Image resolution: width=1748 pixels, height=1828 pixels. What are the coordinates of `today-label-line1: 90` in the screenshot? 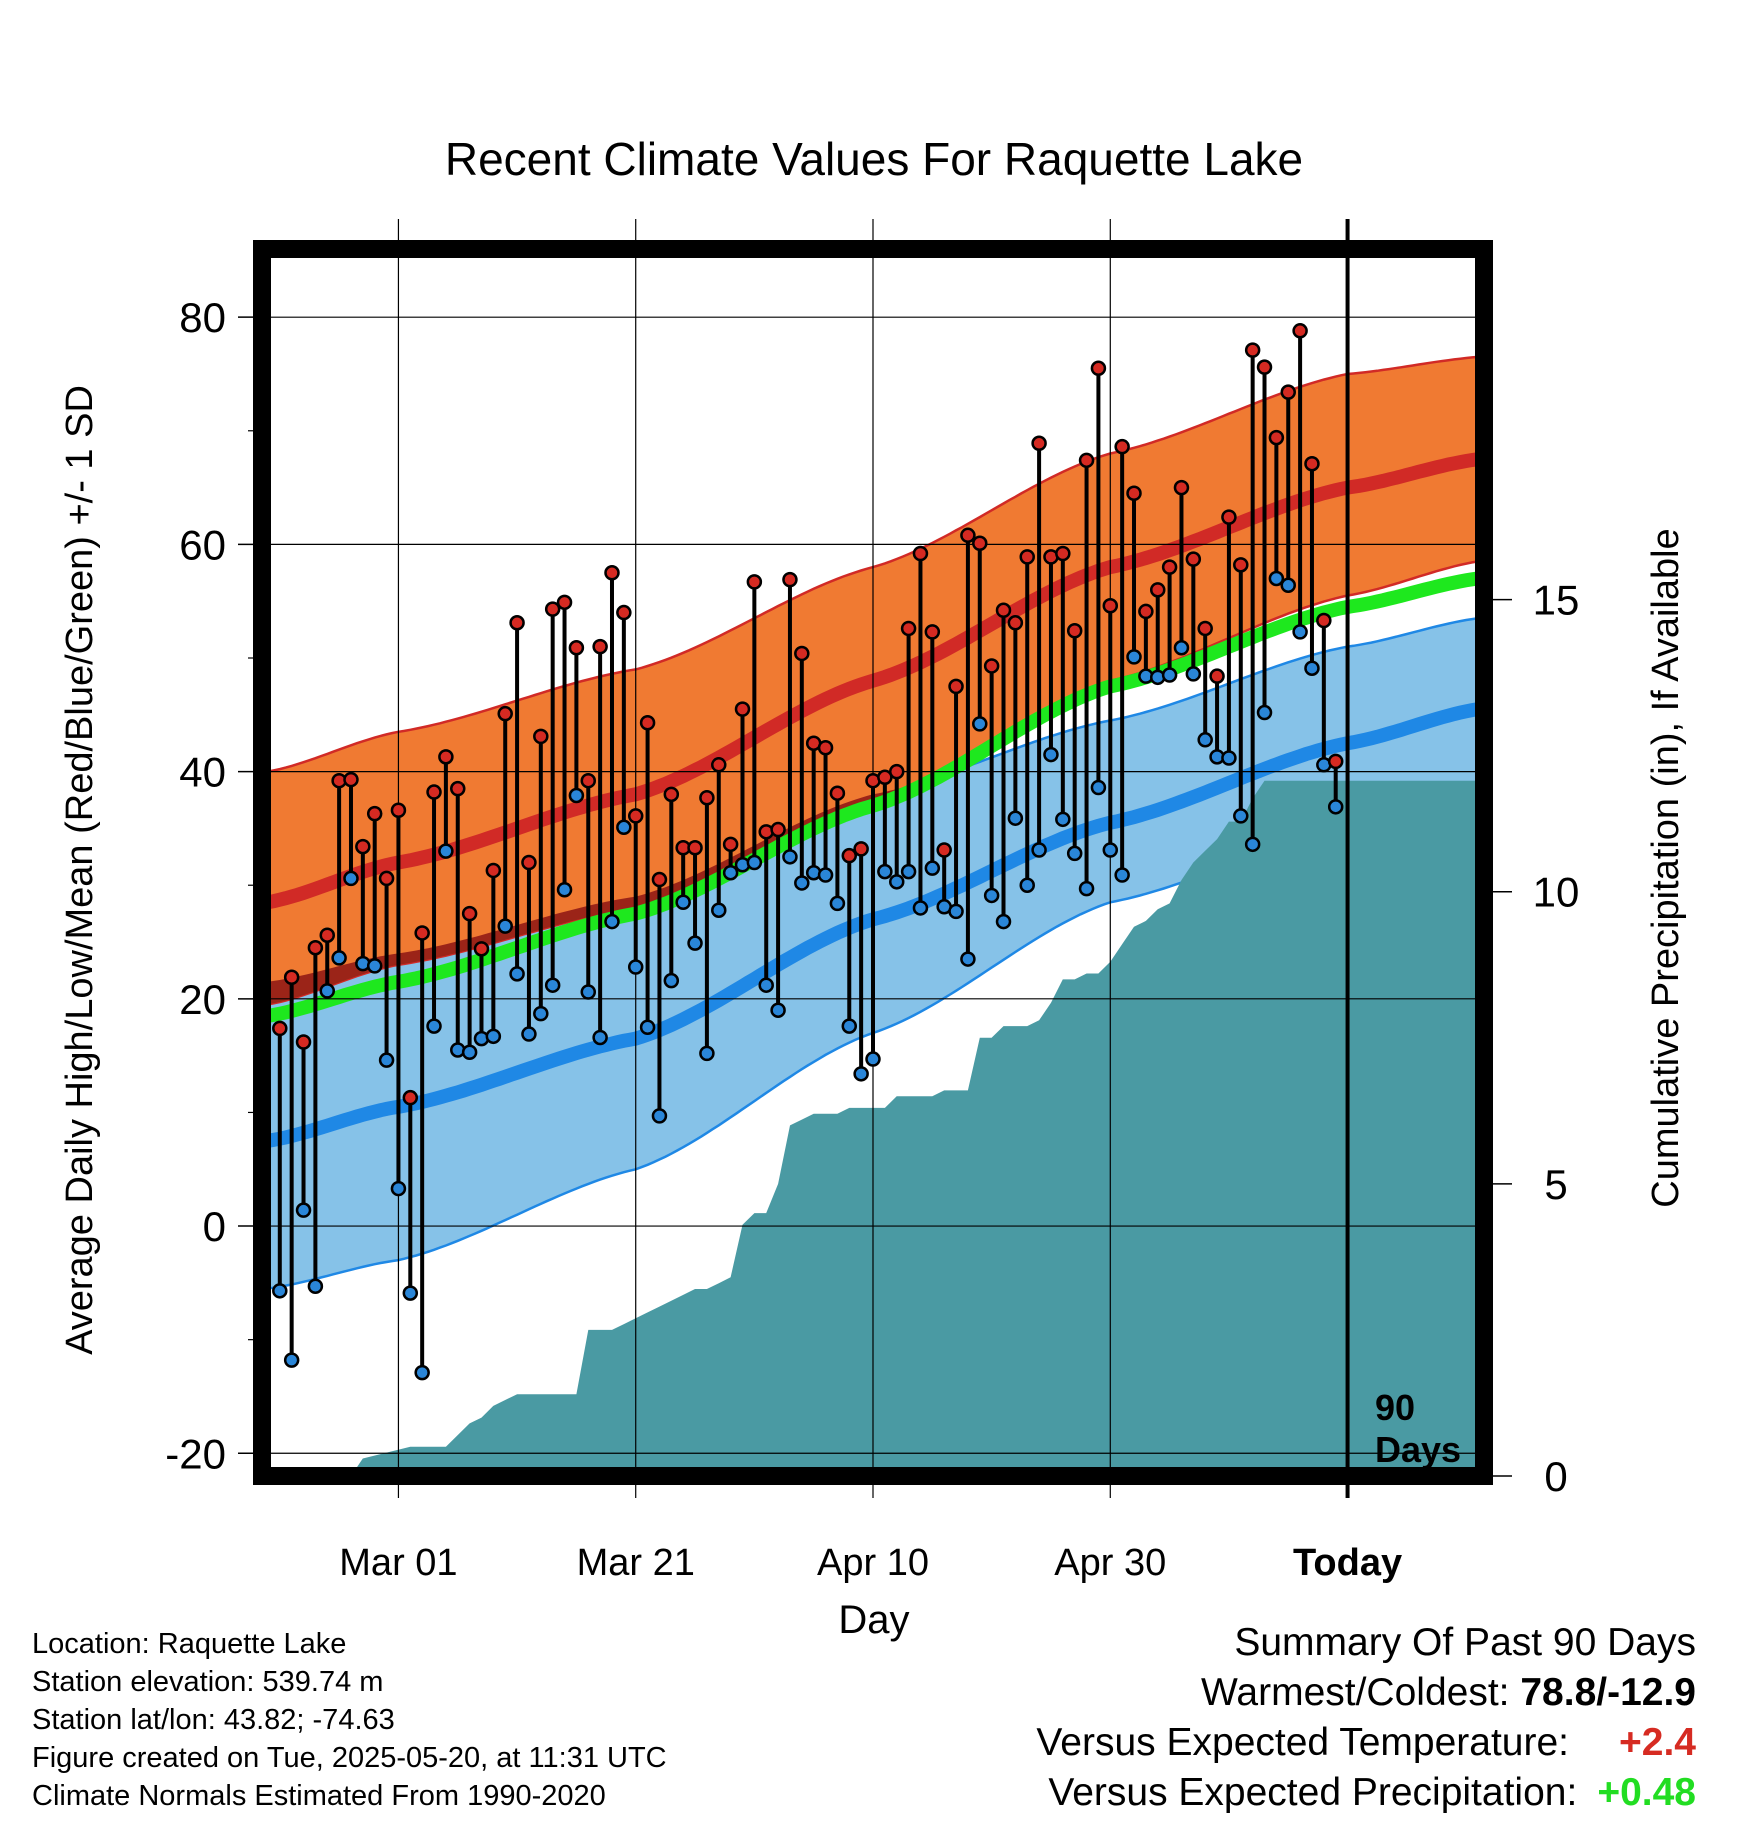 It's located at (1395, 1407).